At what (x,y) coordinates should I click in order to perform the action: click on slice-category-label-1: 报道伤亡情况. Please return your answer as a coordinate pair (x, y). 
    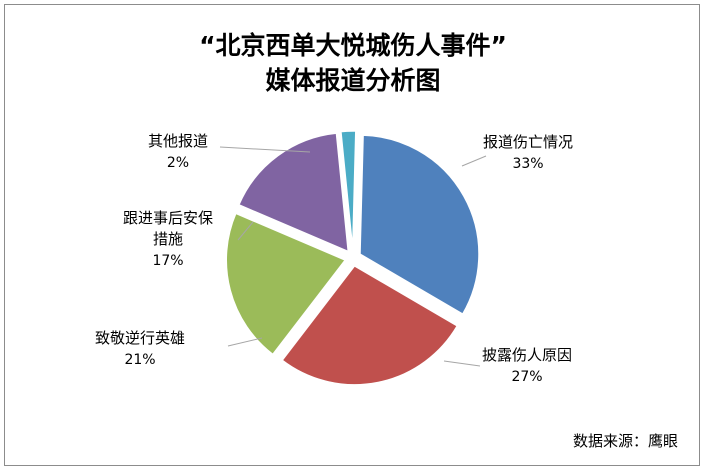
    Looking at the image, I should click on (528, 142).